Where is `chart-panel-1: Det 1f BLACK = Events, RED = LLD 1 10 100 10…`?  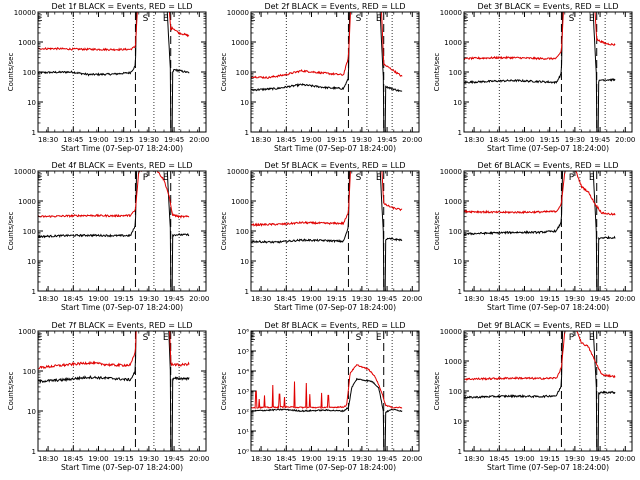
chart-panel-1: Det 1f BLACK = Events, RED = LLD 1 10 100 10… is located at coordinates (108, 77).